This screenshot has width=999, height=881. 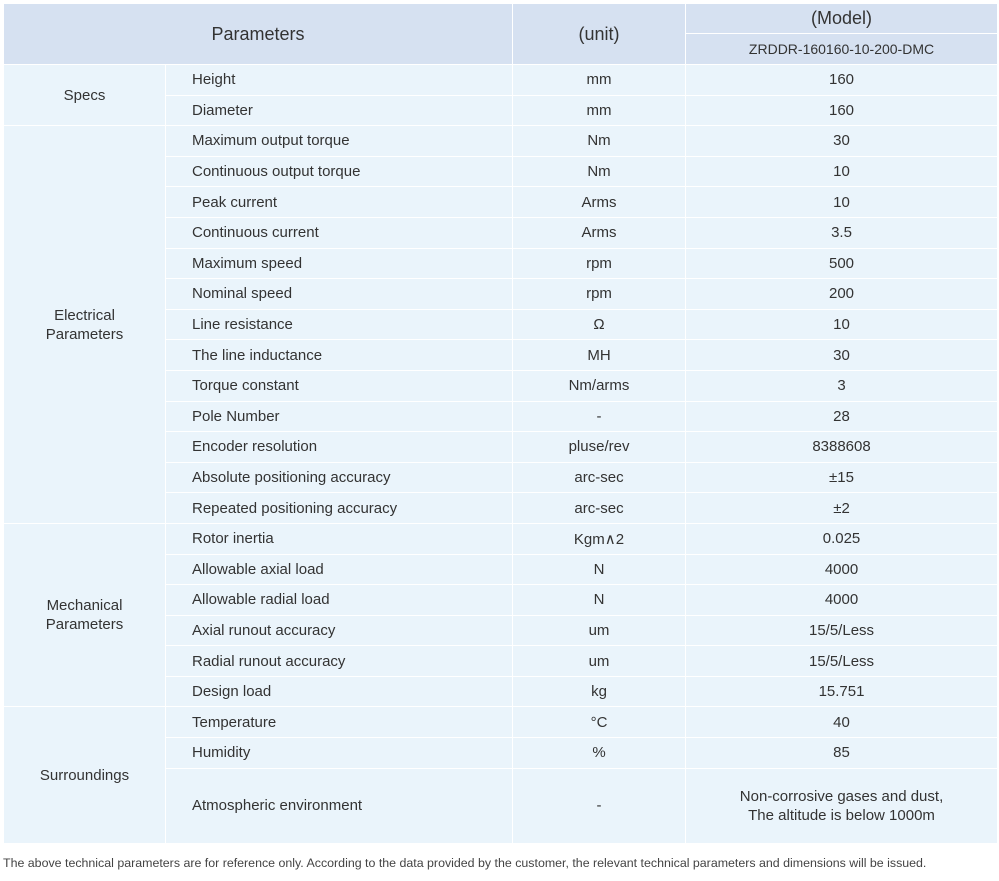 I want to click on value-line: The altitude is below 1000m, so click(x=841, y=815).